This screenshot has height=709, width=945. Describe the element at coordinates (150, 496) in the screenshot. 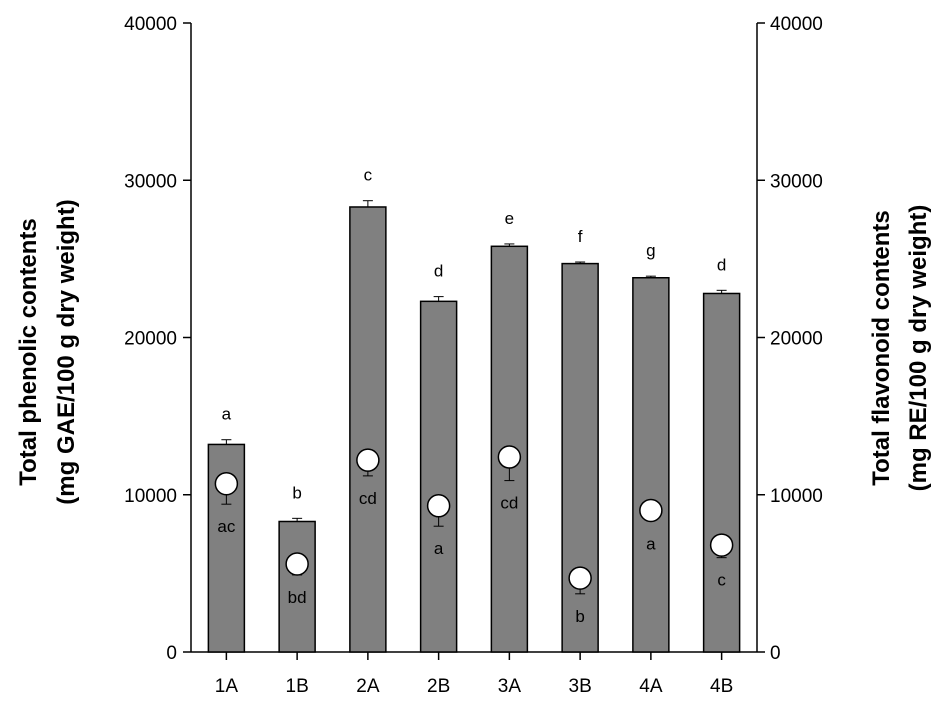

I see `left-axis-tick-label: 10000` at that location.